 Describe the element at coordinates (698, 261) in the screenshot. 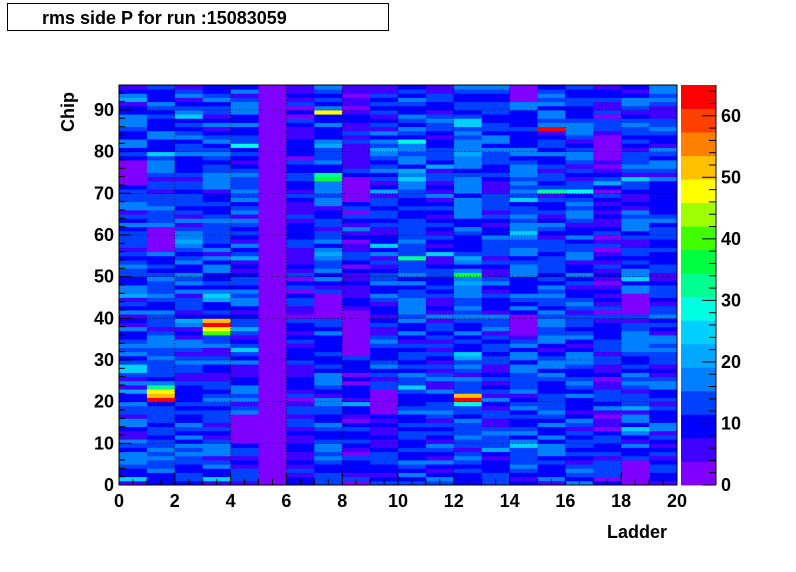

I see `color-scale-band` at that location.